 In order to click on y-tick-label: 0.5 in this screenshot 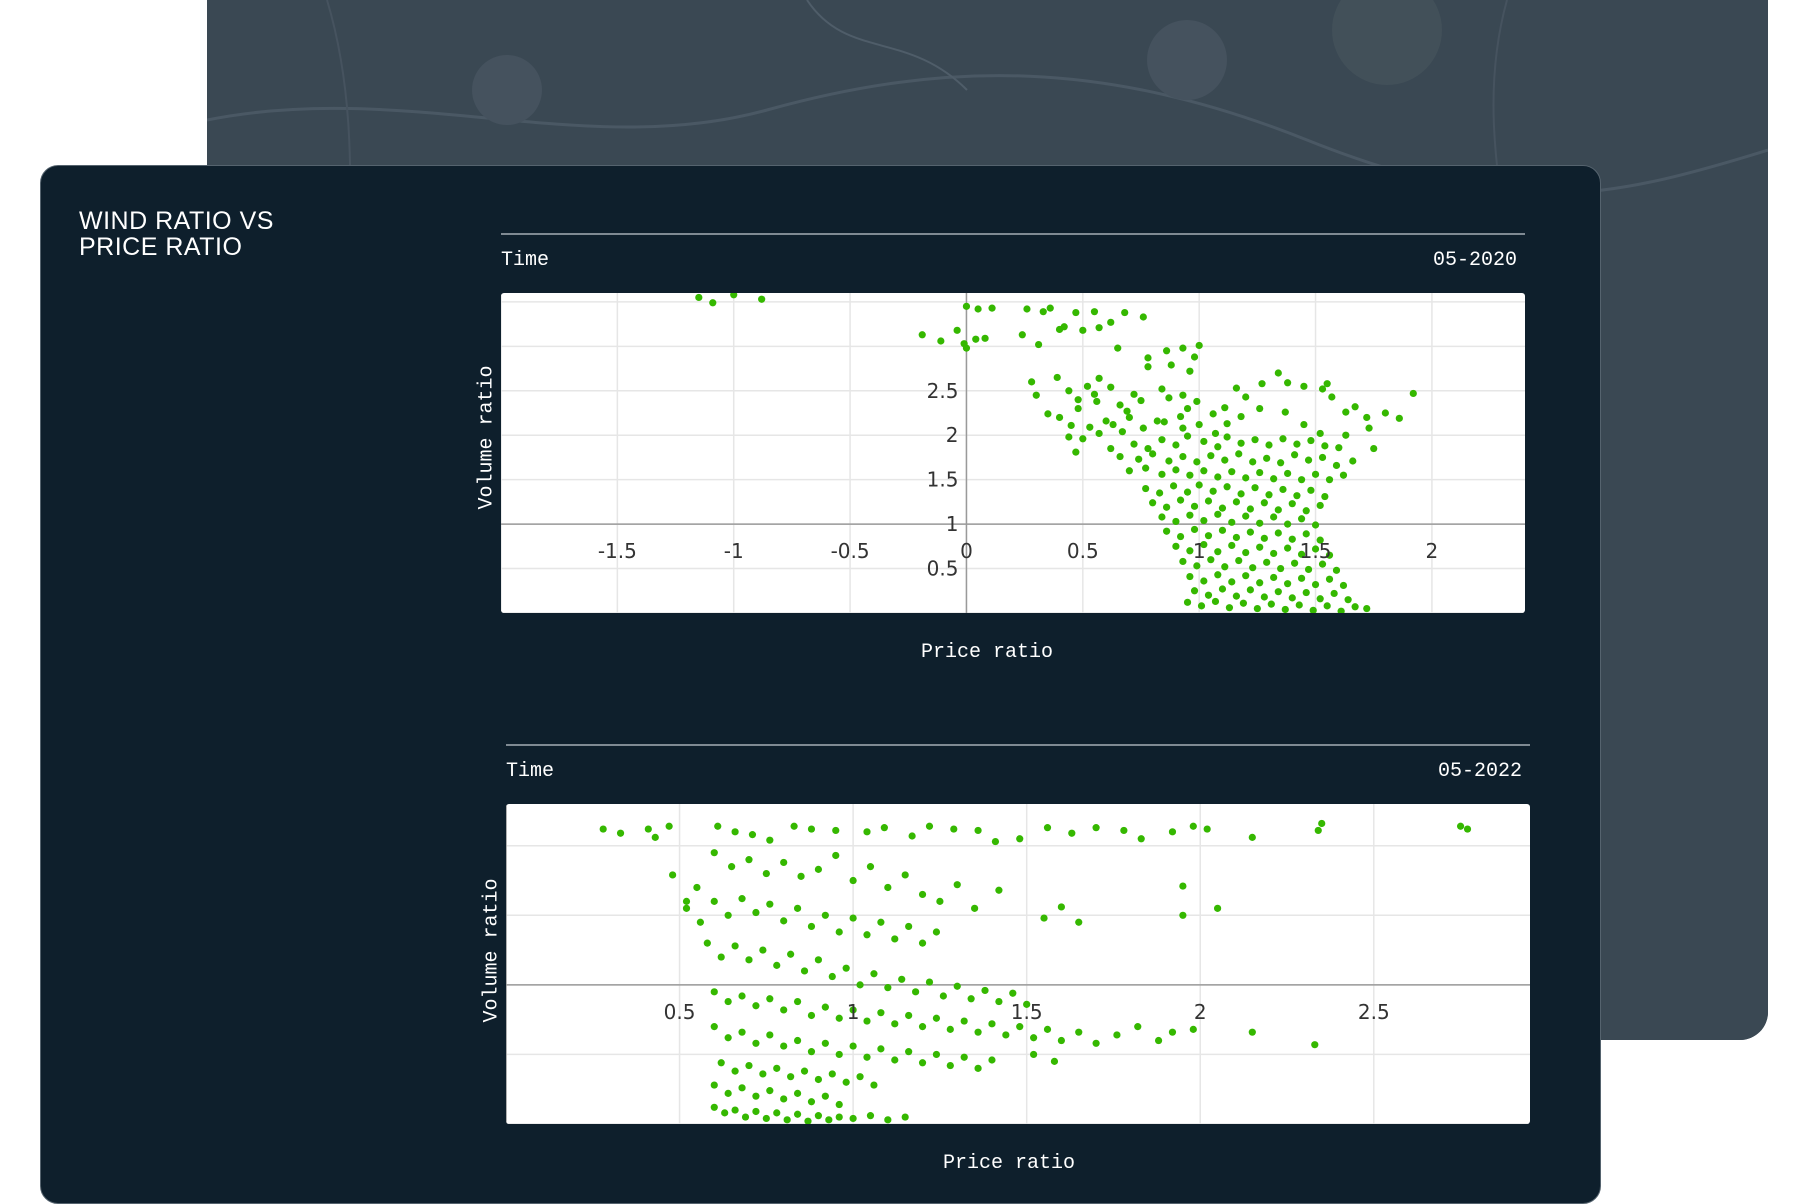, I will do `click(943, 569)`.